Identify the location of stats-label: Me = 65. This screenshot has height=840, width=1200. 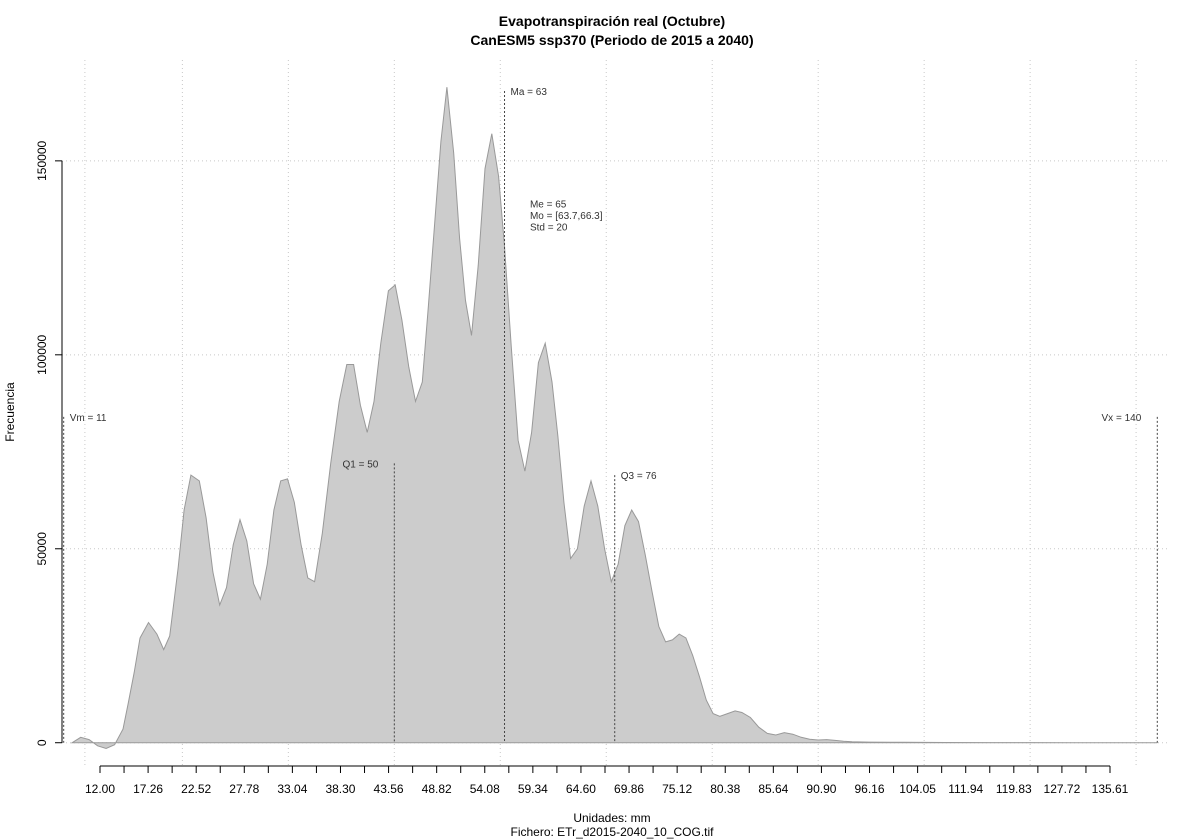
(548, 204).